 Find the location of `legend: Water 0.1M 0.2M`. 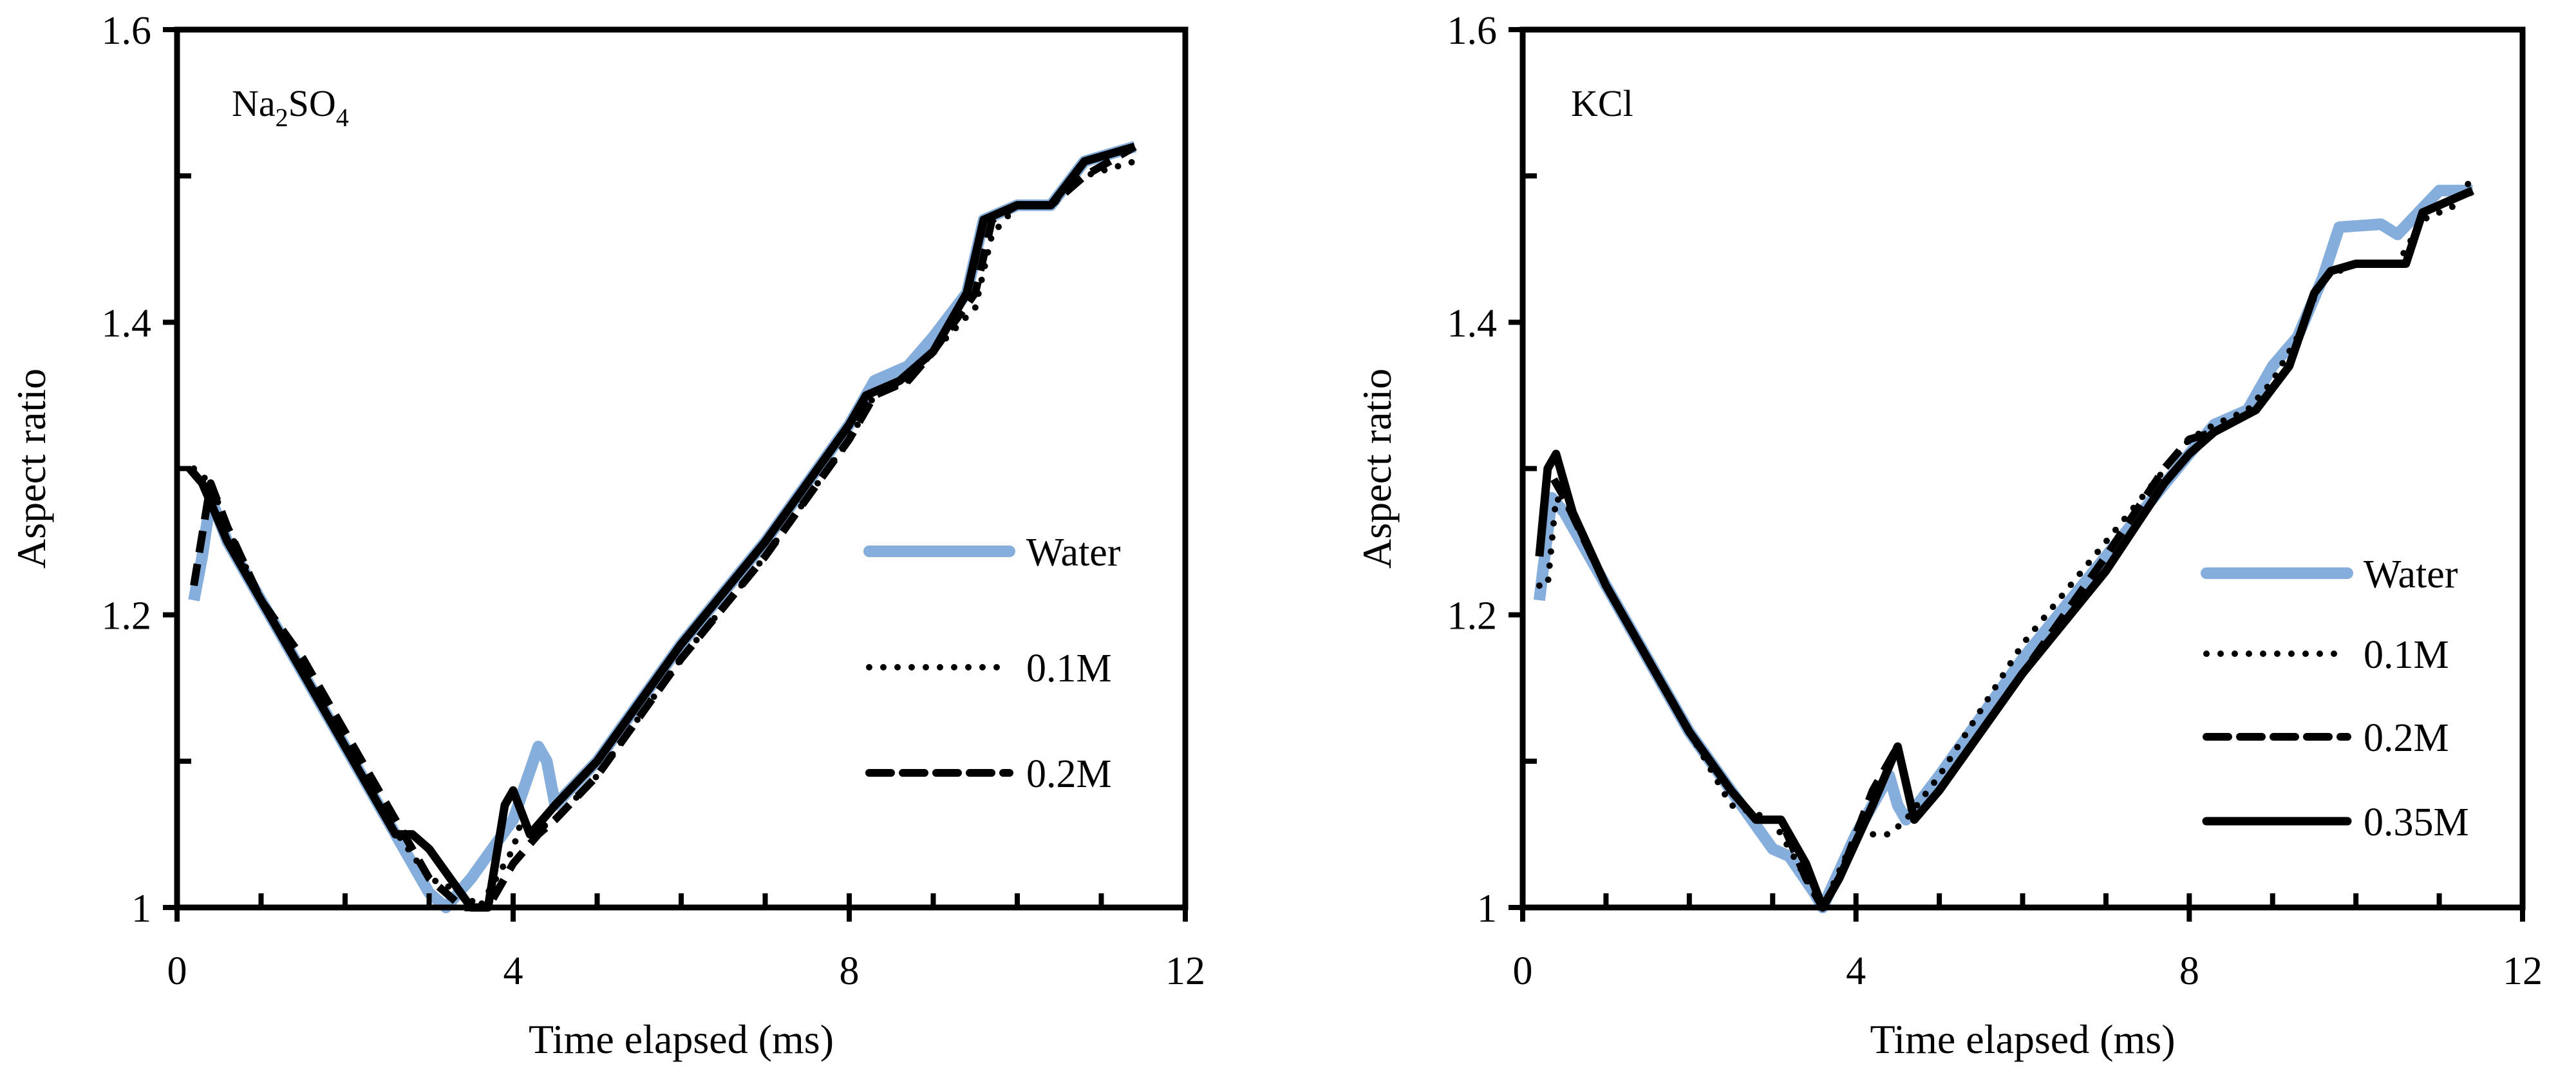

legend: Water 0.1M 0.2M is located at coordinates (992, 663).